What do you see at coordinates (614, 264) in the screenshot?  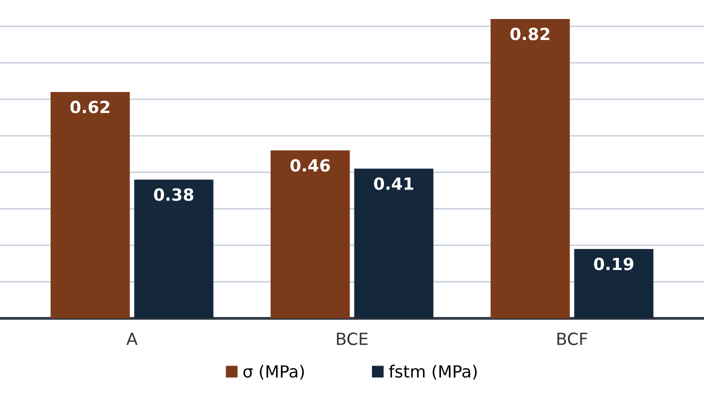 I see `data-label: 0.19` at bounding box center [614, 264].